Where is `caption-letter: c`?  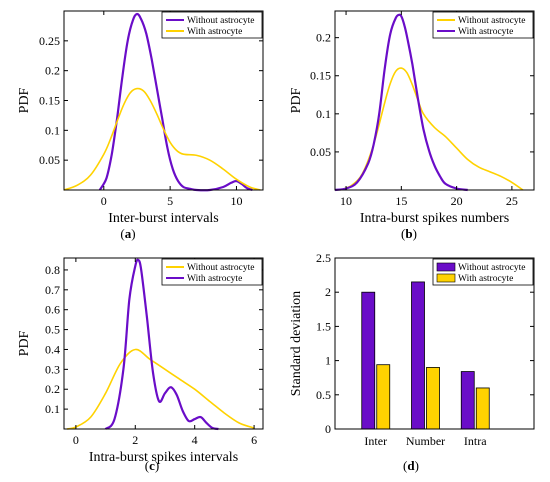 caption-letter: c is located at coordinates (152, 465).